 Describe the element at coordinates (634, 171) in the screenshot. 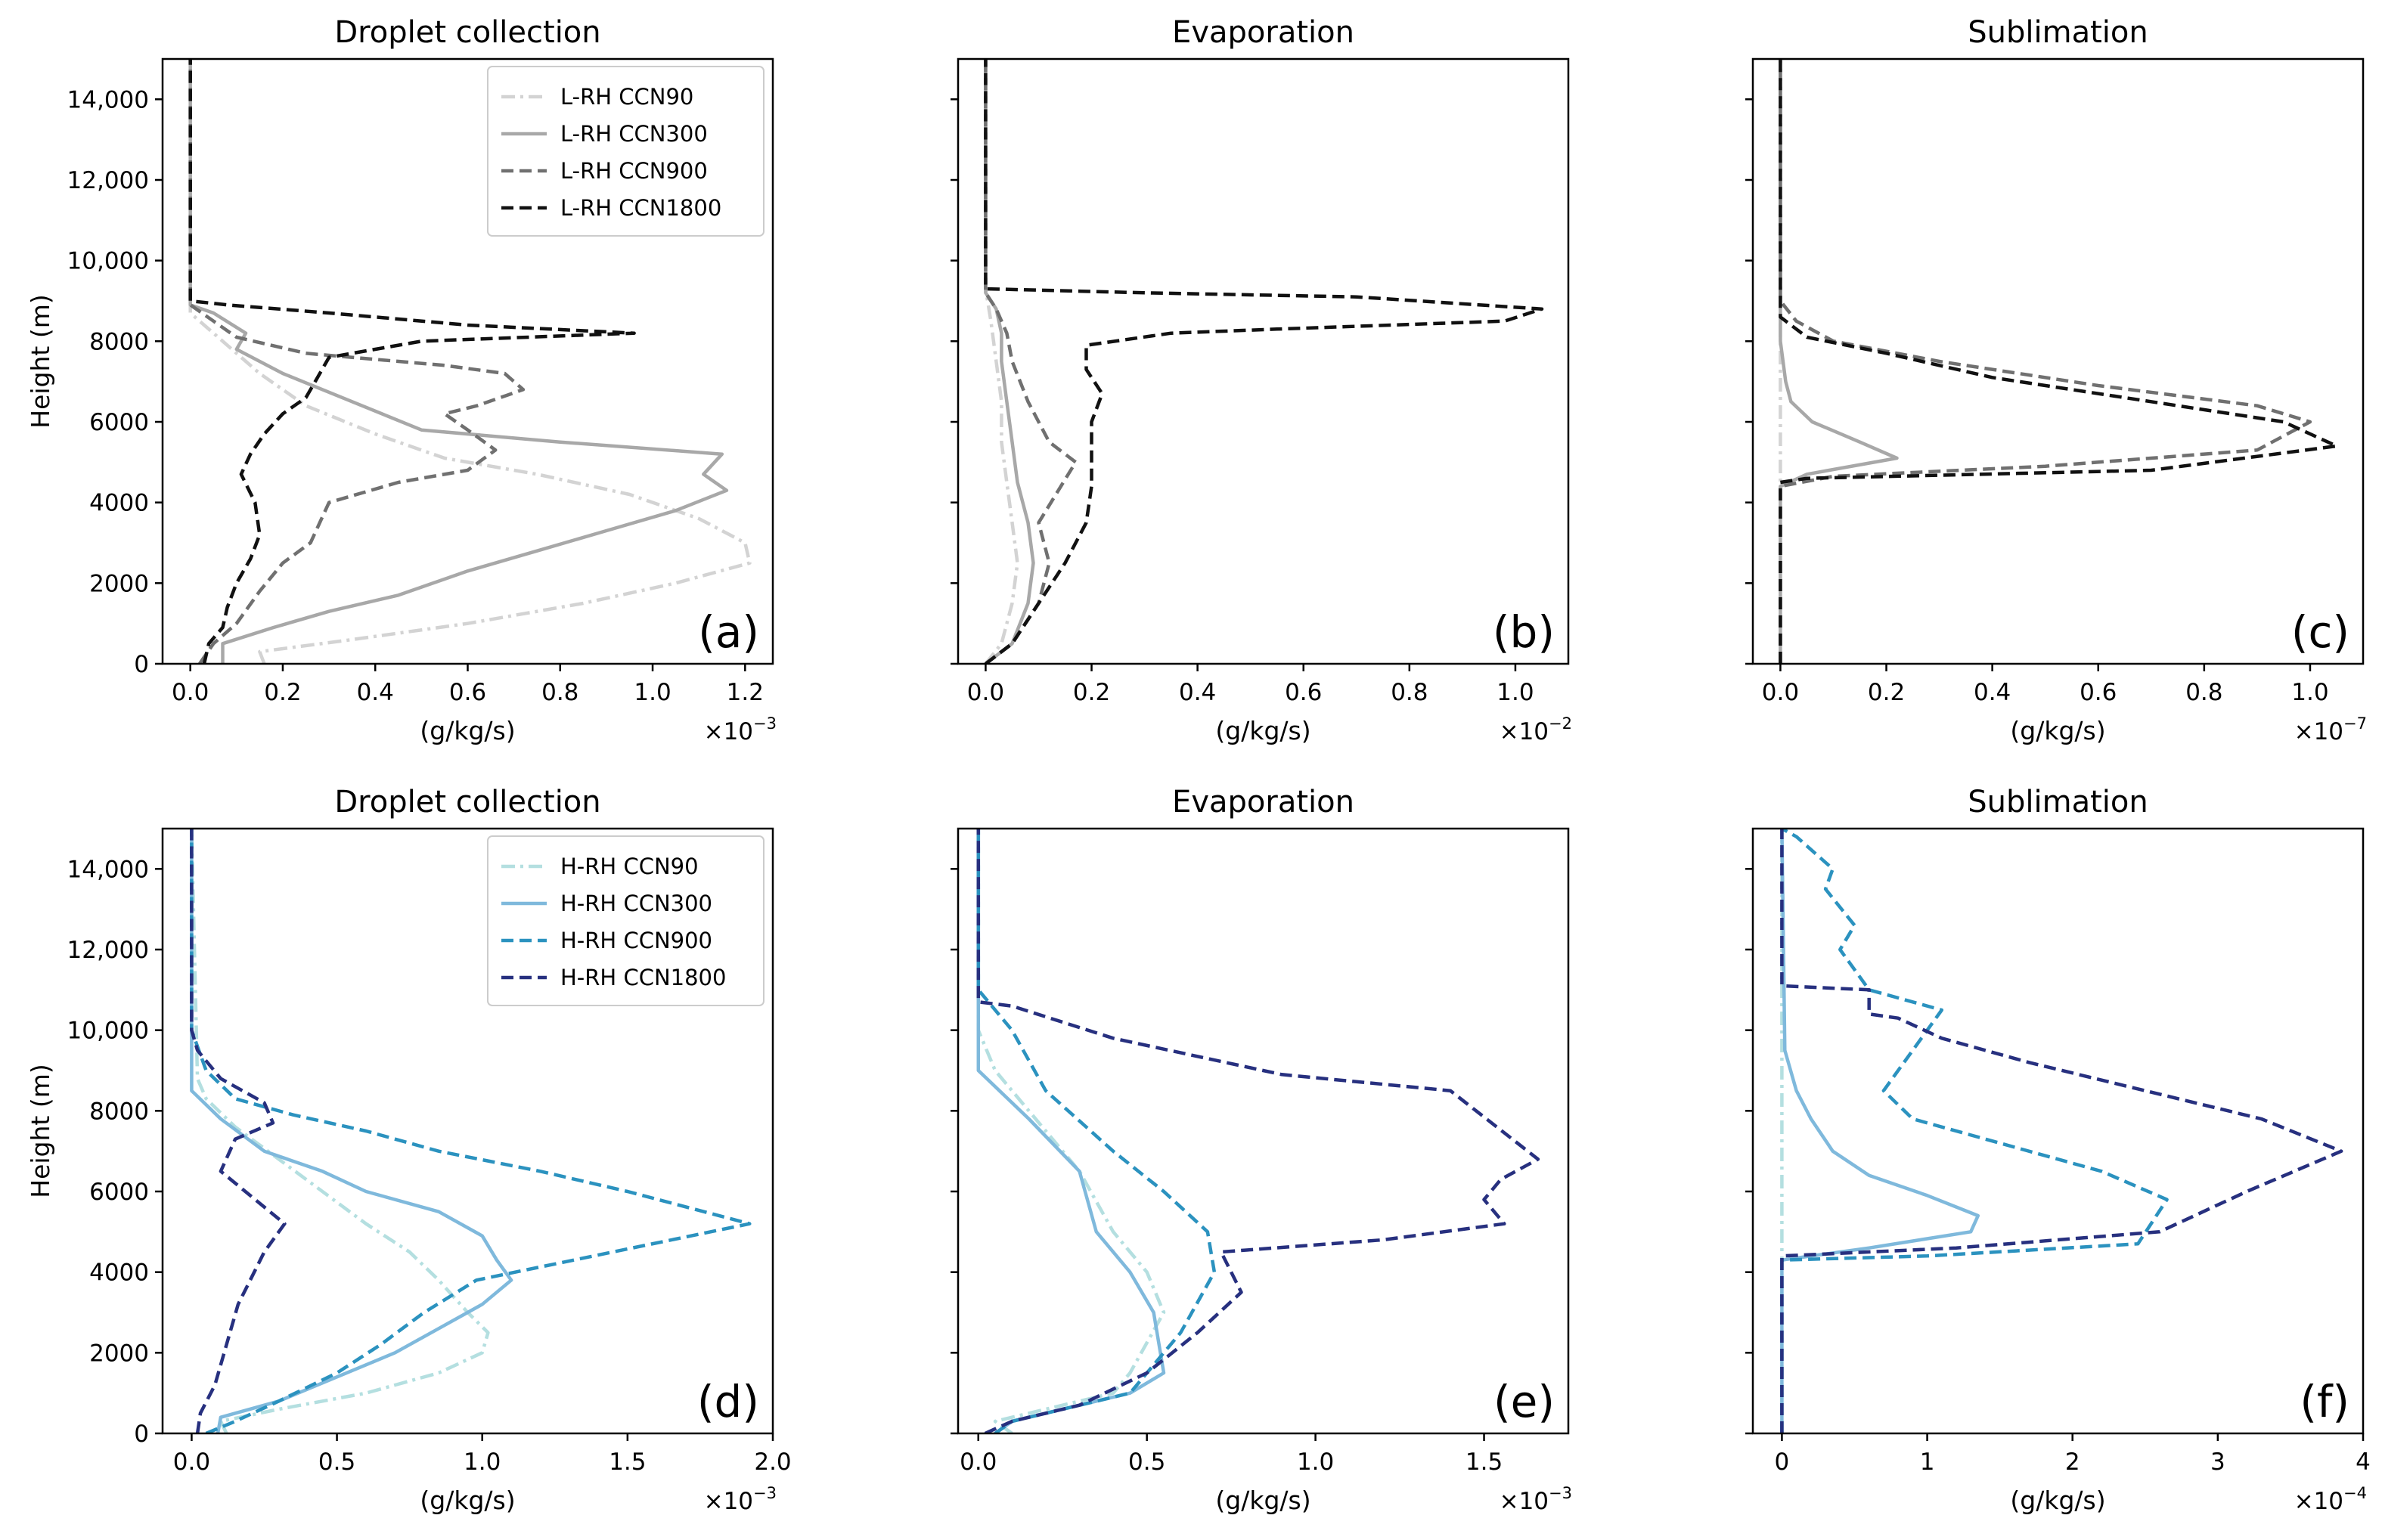

I see `legend-entry: L-RH CCN900` at that location.